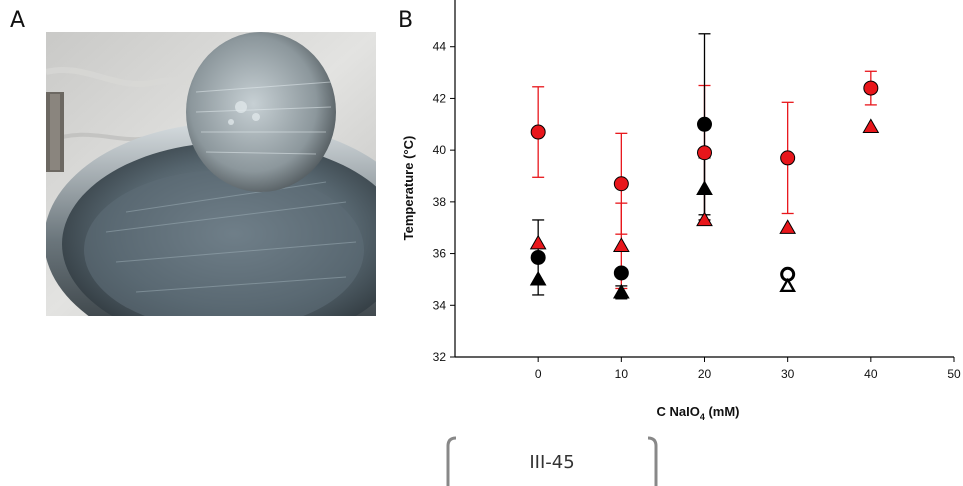 The width and height of the screenshot is (963, 486). I want to click on x-axis-label: C NaIO4 (mM), so click(697, 413).